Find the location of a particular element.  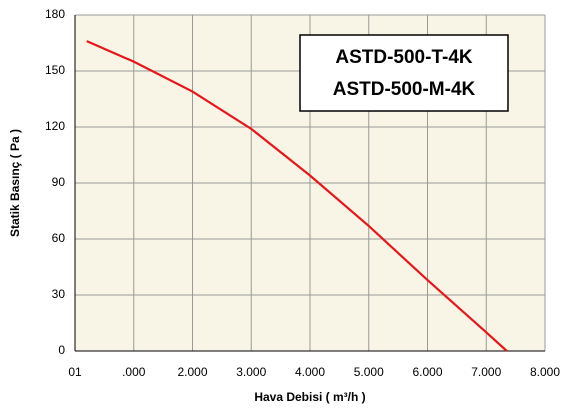

y-axis-title: Statik Basınç ( Pa ) is located at coordinates (15, 183).